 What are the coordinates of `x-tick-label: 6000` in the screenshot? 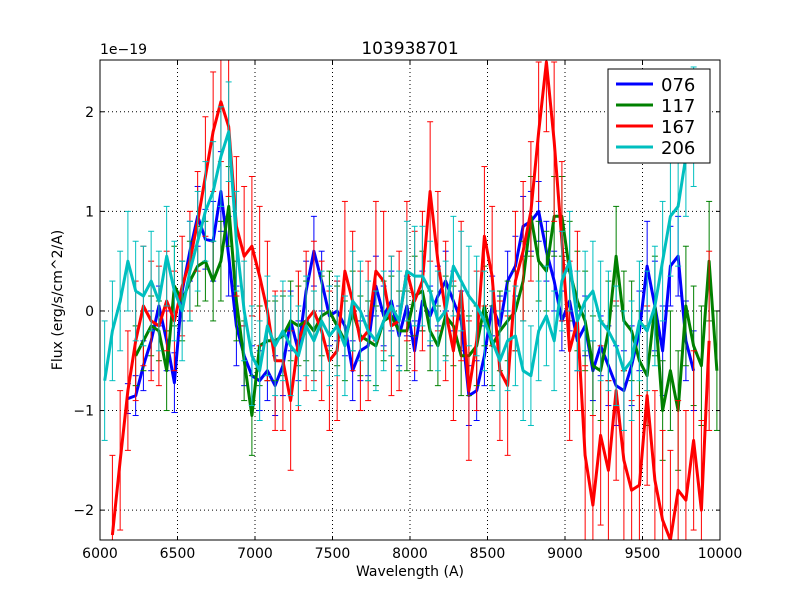 It's located at (100, 554).